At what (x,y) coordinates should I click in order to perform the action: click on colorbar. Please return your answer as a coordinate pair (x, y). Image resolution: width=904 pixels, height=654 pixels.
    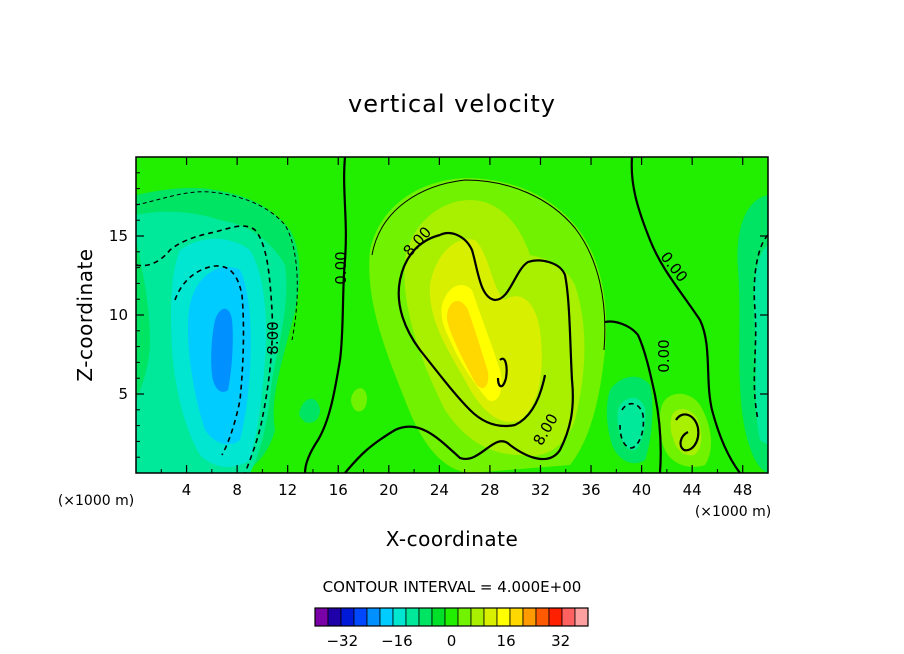
    Looking at the image, I should click on (451, 617).